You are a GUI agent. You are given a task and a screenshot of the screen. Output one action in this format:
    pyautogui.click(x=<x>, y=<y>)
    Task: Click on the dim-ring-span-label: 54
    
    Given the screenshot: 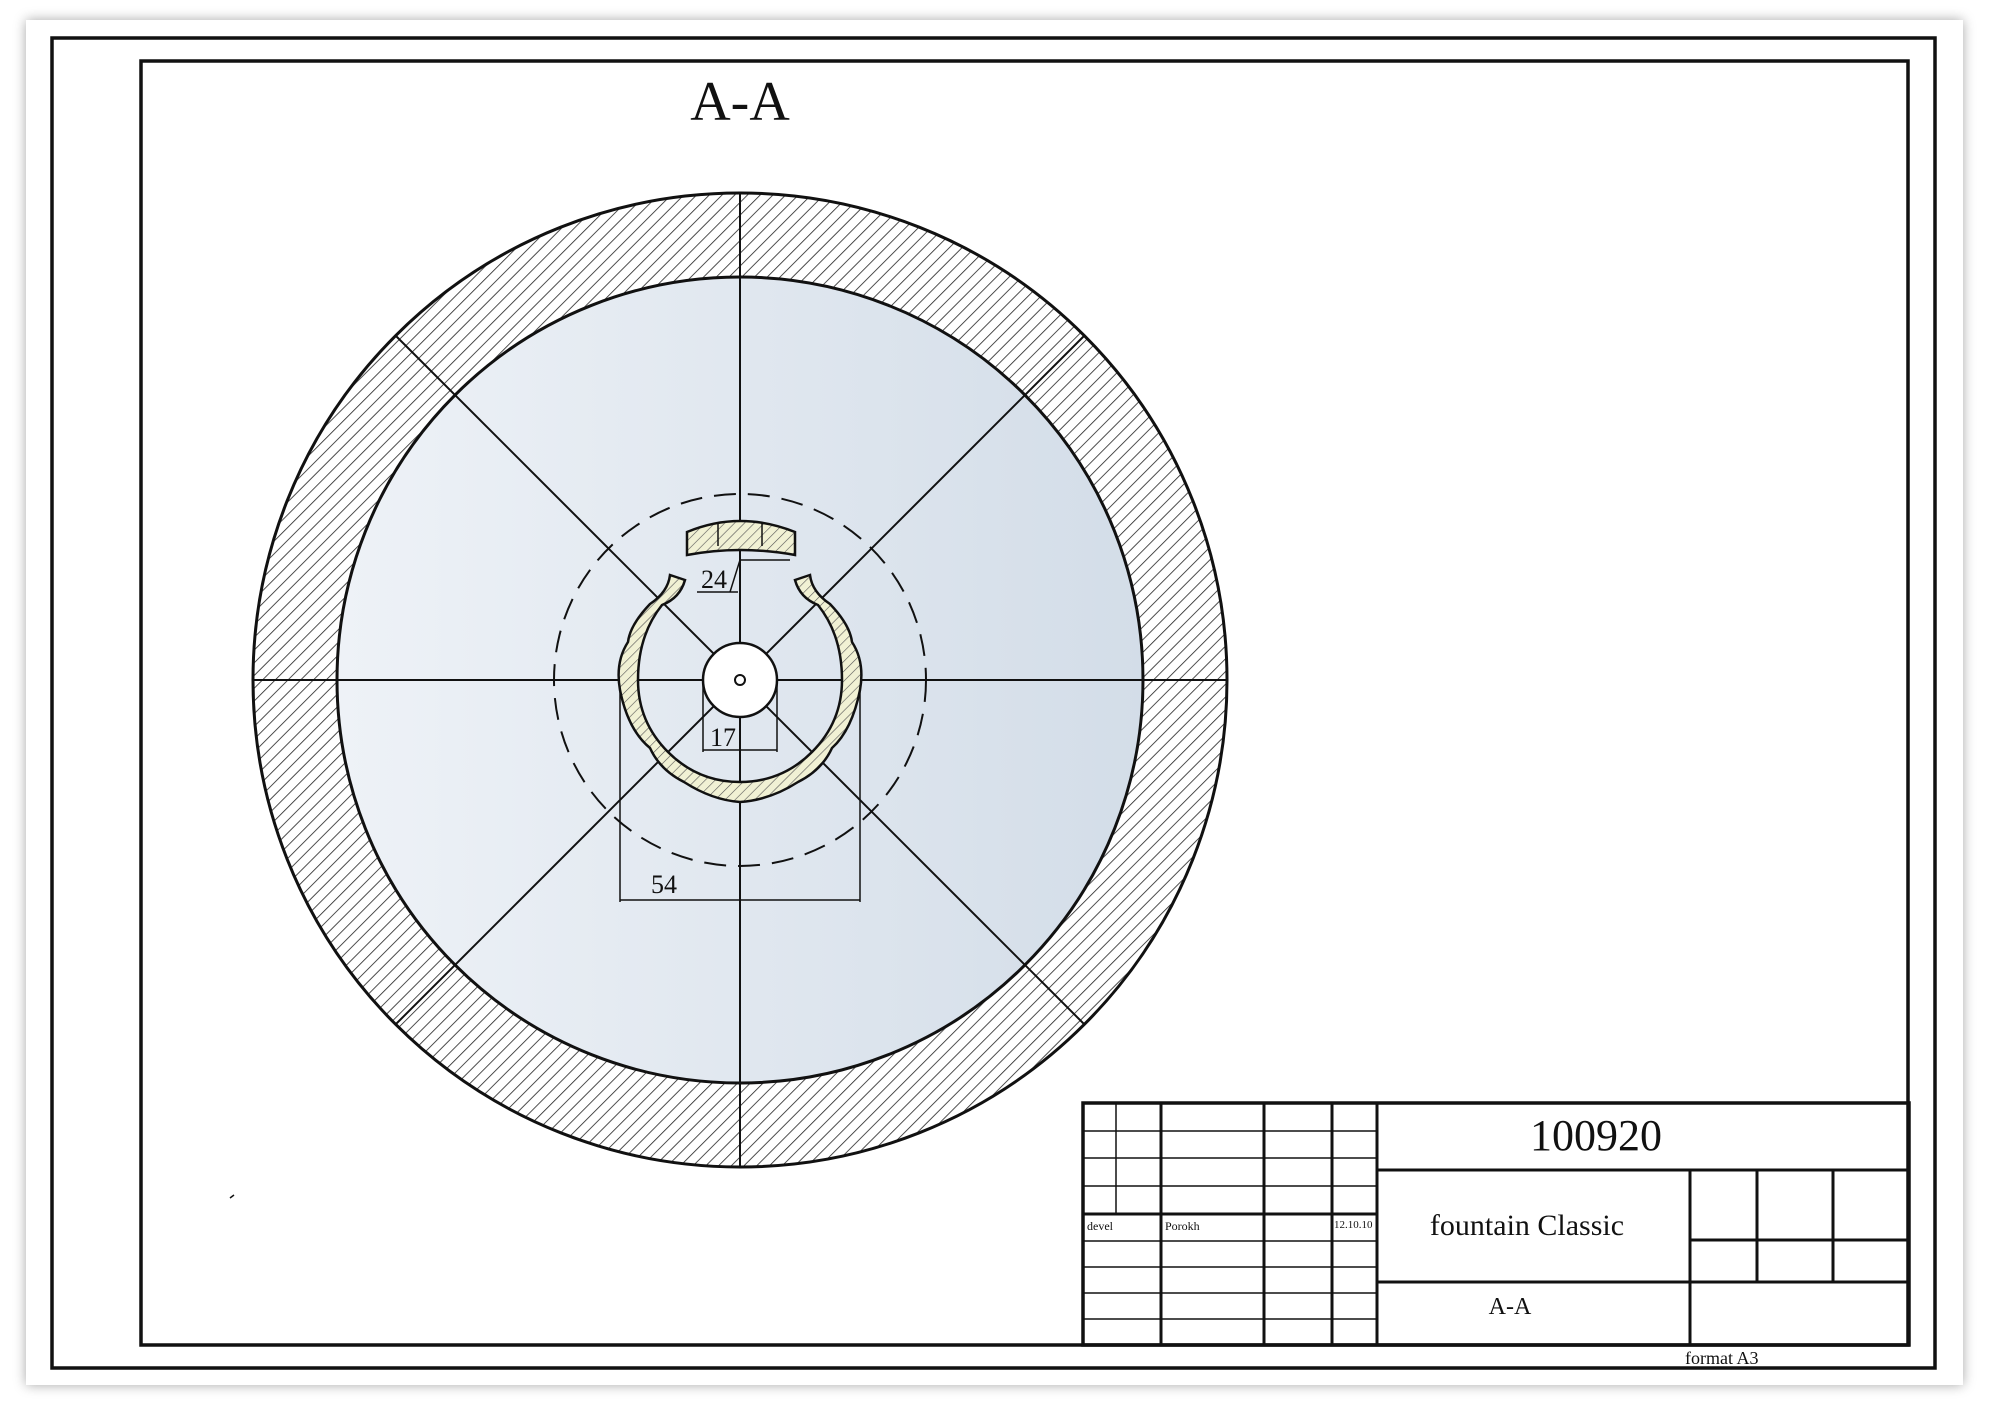 What is the action you would take?
    pyautogui.click(x=664, y=884)
    